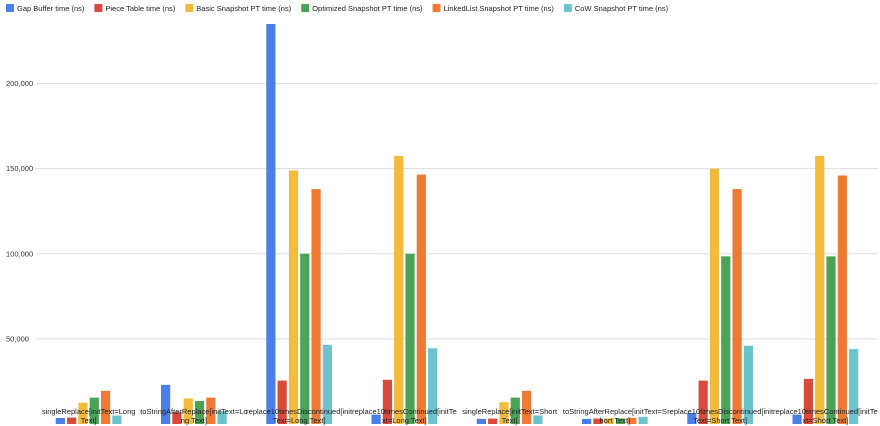 The image size is (880, 426). I want to click on legend-label: Piece Table time (ns), so click(140, 8).